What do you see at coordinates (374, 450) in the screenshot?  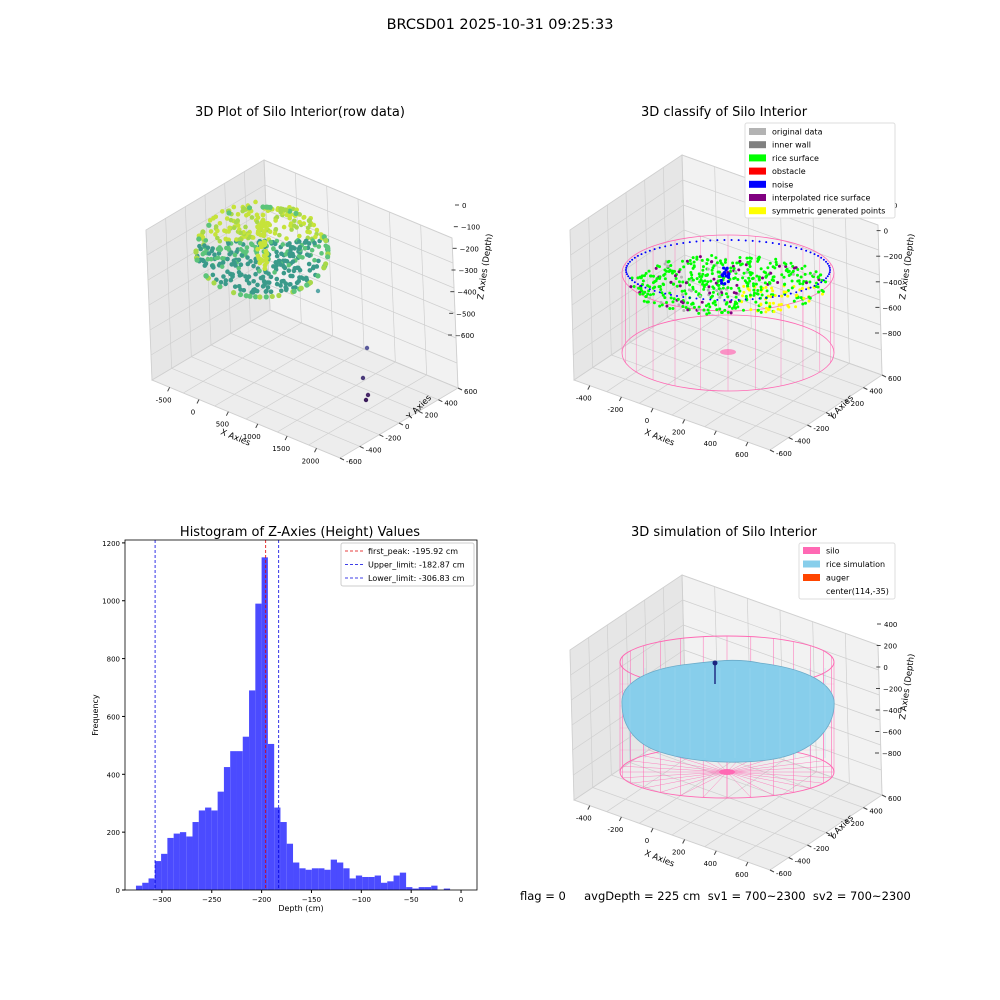 I see `y-tick-label: -400` at bounding box center [374, 450].